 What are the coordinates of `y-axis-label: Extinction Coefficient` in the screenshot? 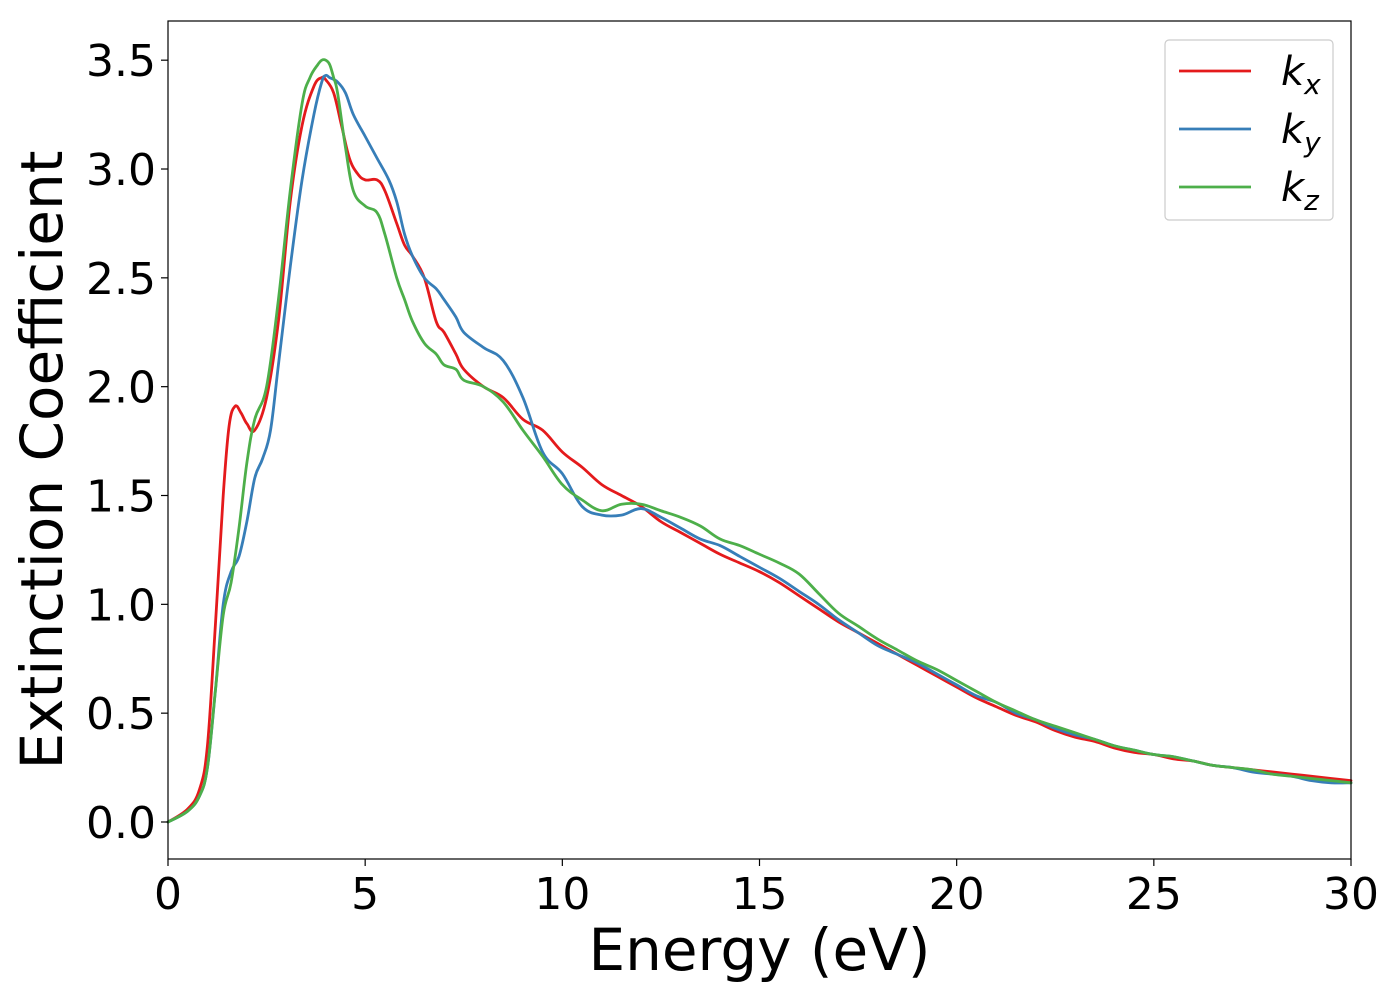 It's located at (42, 460).